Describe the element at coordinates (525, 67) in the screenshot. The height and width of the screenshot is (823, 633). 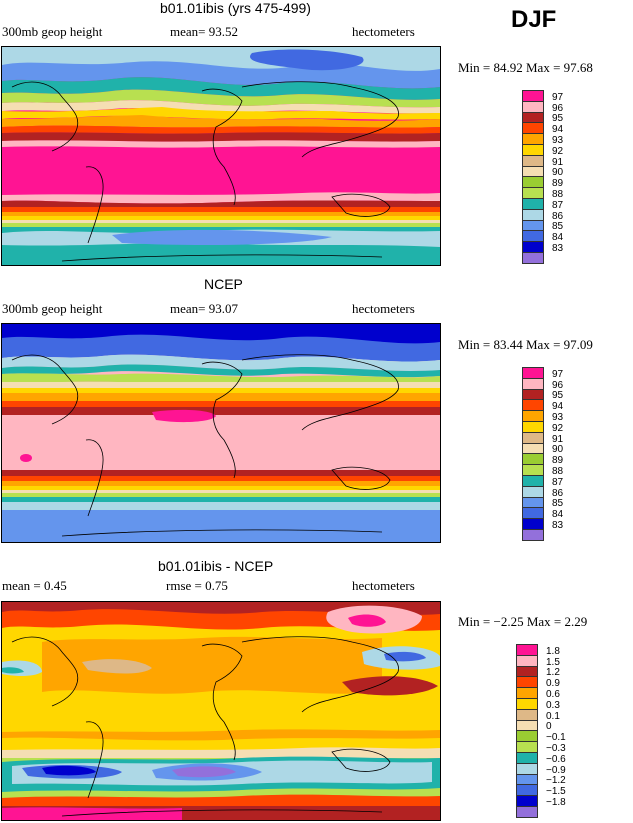
I see `panel1-minmax: Min = 84.92 Max = 97.68` at that location.